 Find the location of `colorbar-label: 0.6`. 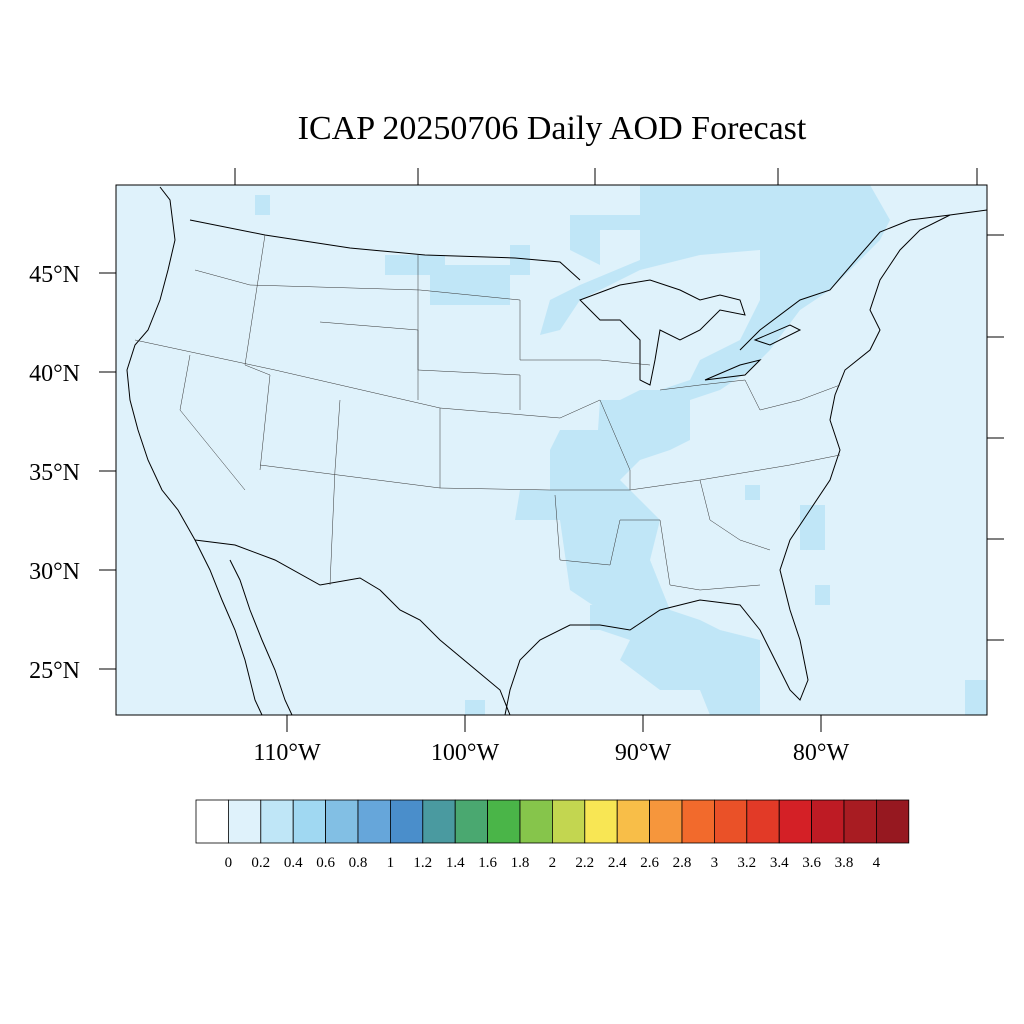

colorbar-label: 0.6 is located at coordinates (325, 863).